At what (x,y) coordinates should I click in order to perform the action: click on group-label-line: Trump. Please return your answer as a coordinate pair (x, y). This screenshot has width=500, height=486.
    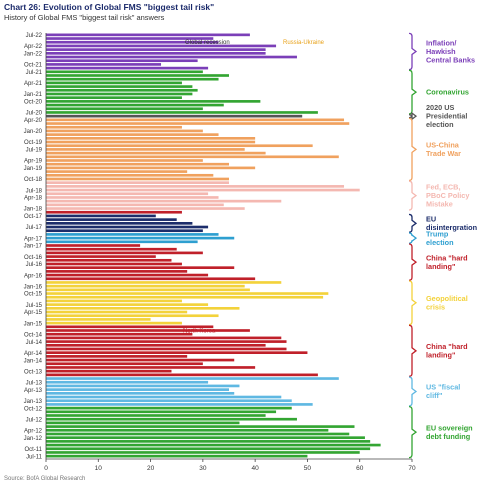
    Looking at the image, I should click on (437, 233).